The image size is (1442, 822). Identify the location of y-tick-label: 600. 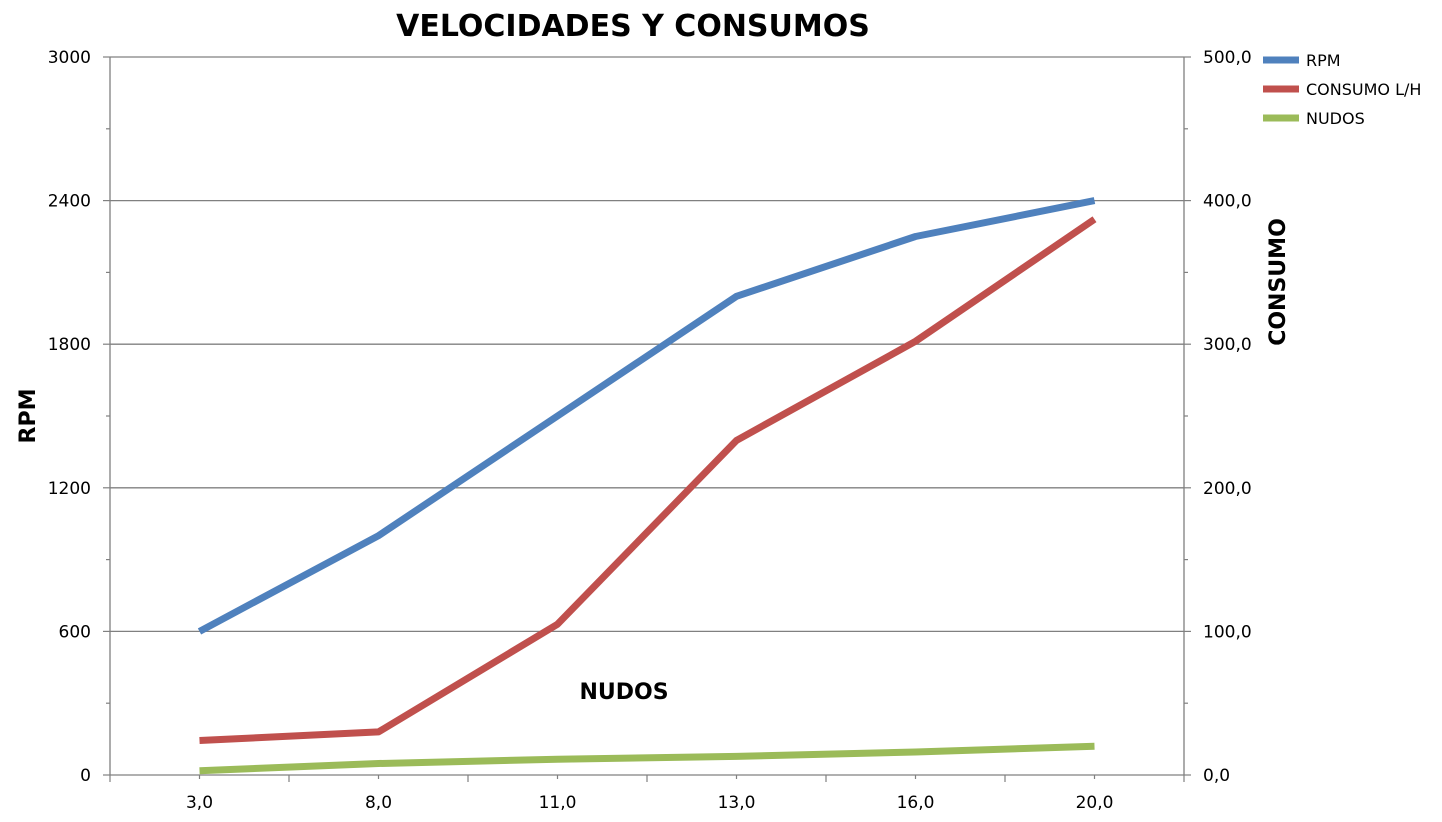
(75, 632).